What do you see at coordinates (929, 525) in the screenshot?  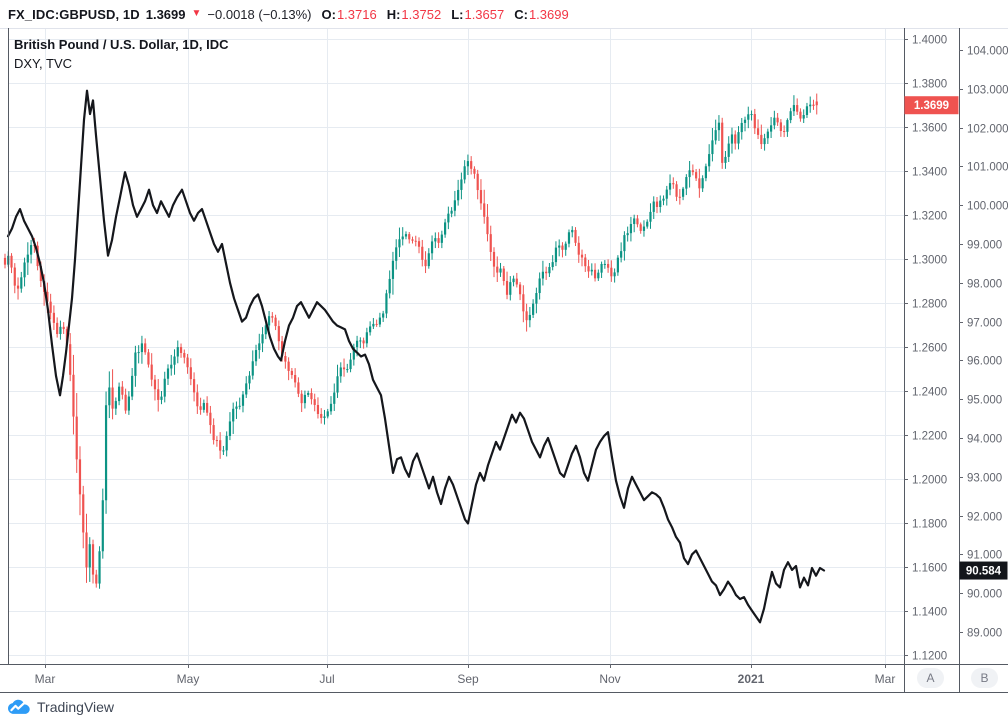 I see `svg-text: 1.1800` at bounding box center [929, 525].